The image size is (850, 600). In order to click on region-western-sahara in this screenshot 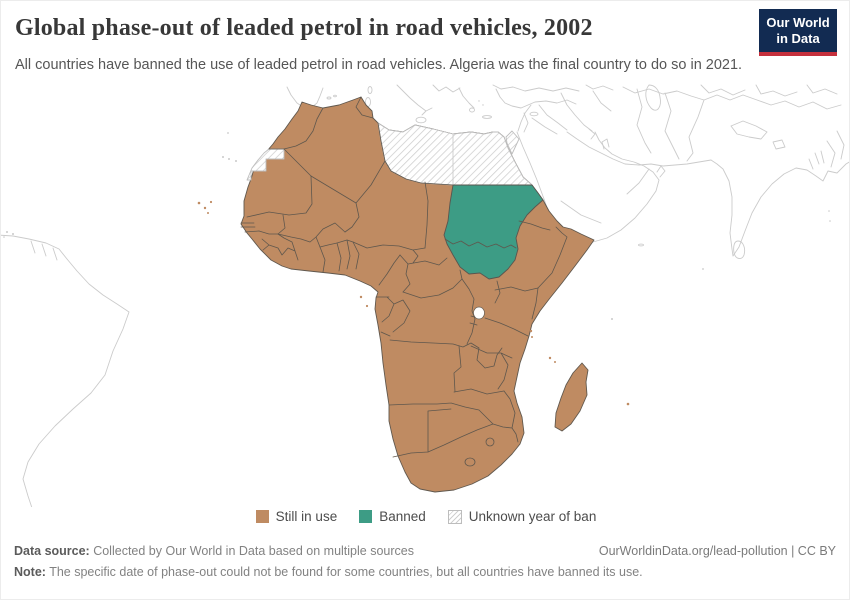, I will do `click(265, 164)`.